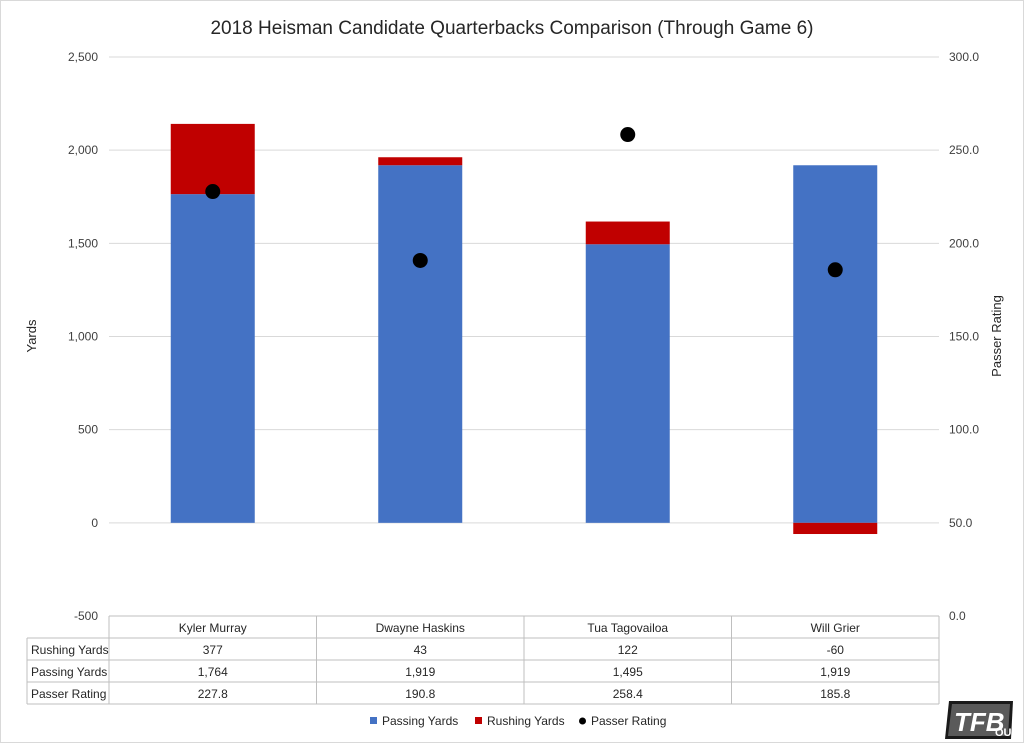 The image size is (1024, 747). I want to click on table-cell: 1,495, so click(628, 672).